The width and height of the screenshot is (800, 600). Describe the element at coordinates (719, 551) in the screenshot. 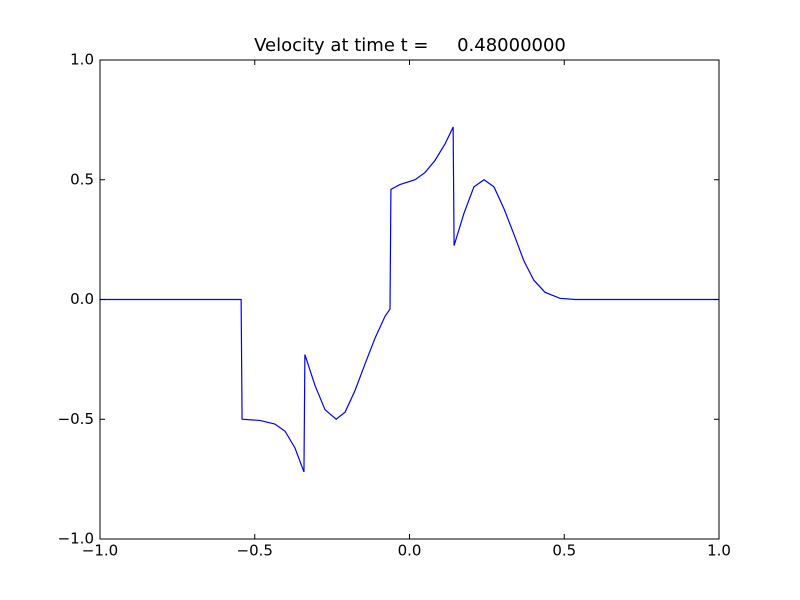

I see `x-tick-label: 1.0` at that location.